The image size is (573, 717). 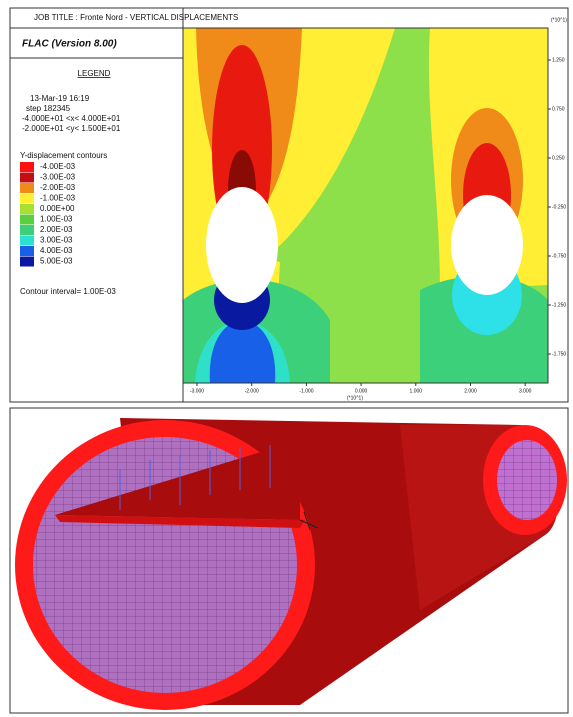 I want to click on legend-level: -1.00E-03, so click(x=58, y=198).